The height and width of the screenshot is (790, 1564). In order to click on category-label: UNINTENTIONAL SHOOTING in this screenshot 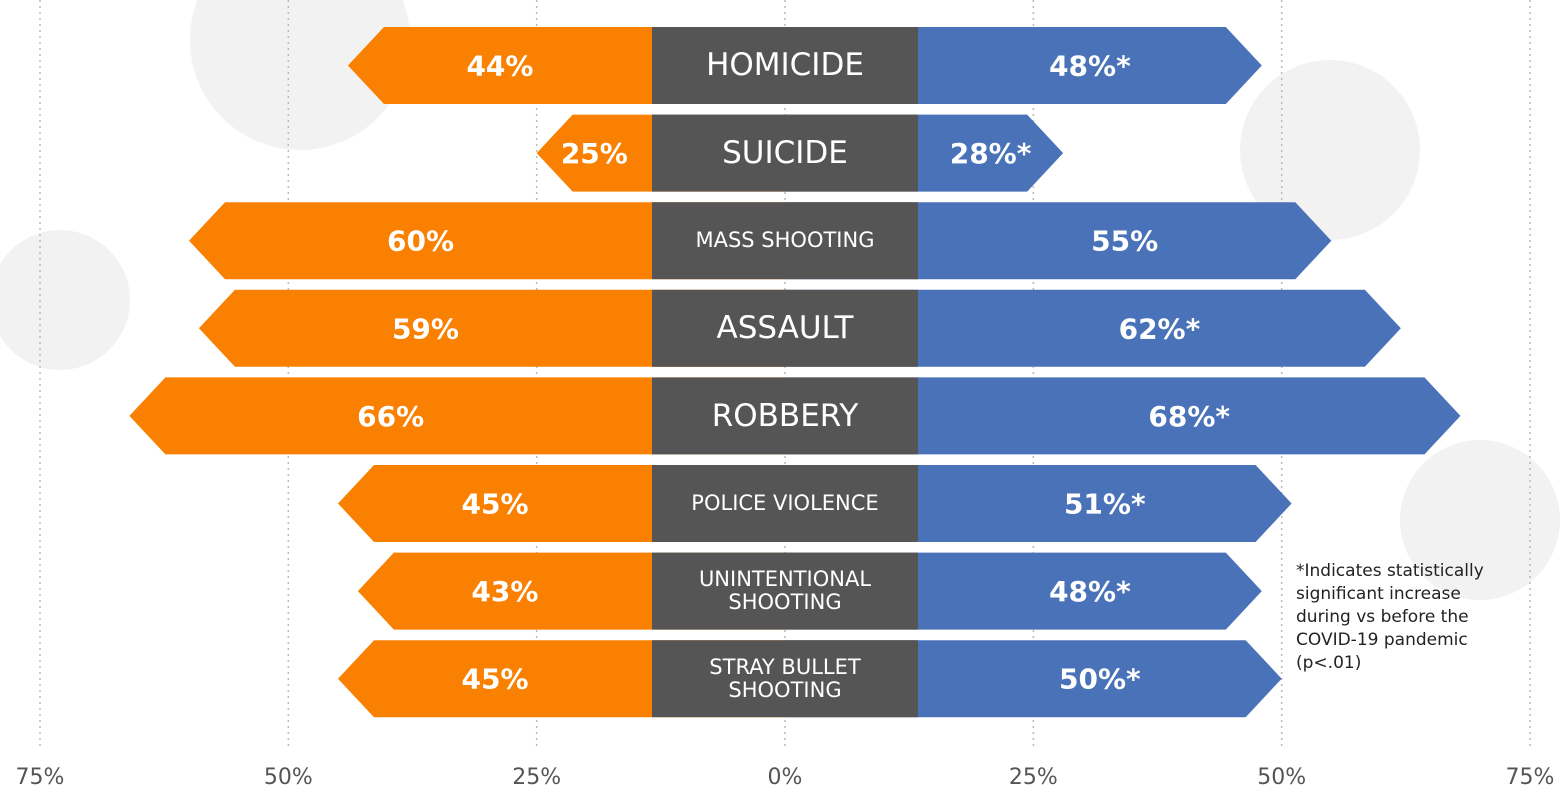, I will do `click(785, 591)`.